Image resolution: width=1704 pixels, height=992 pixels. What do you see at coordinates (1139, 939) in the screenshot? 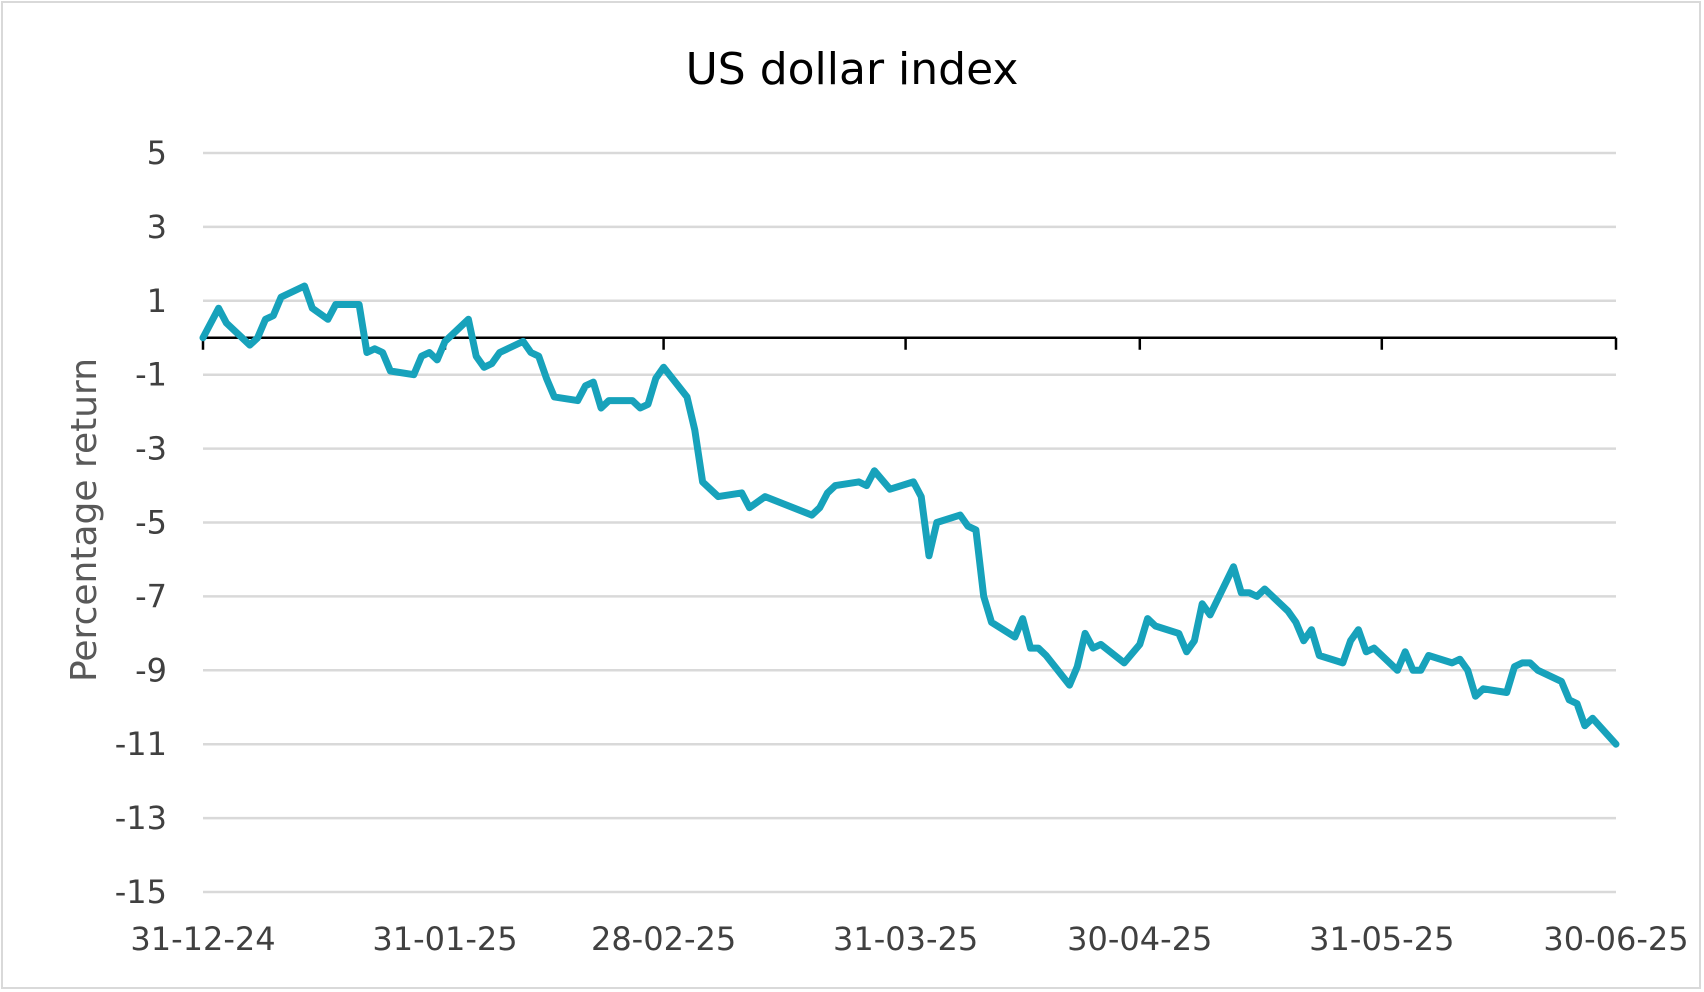
I see `x-tick-label: 30-04-25` at bounding box center [1139, 939].